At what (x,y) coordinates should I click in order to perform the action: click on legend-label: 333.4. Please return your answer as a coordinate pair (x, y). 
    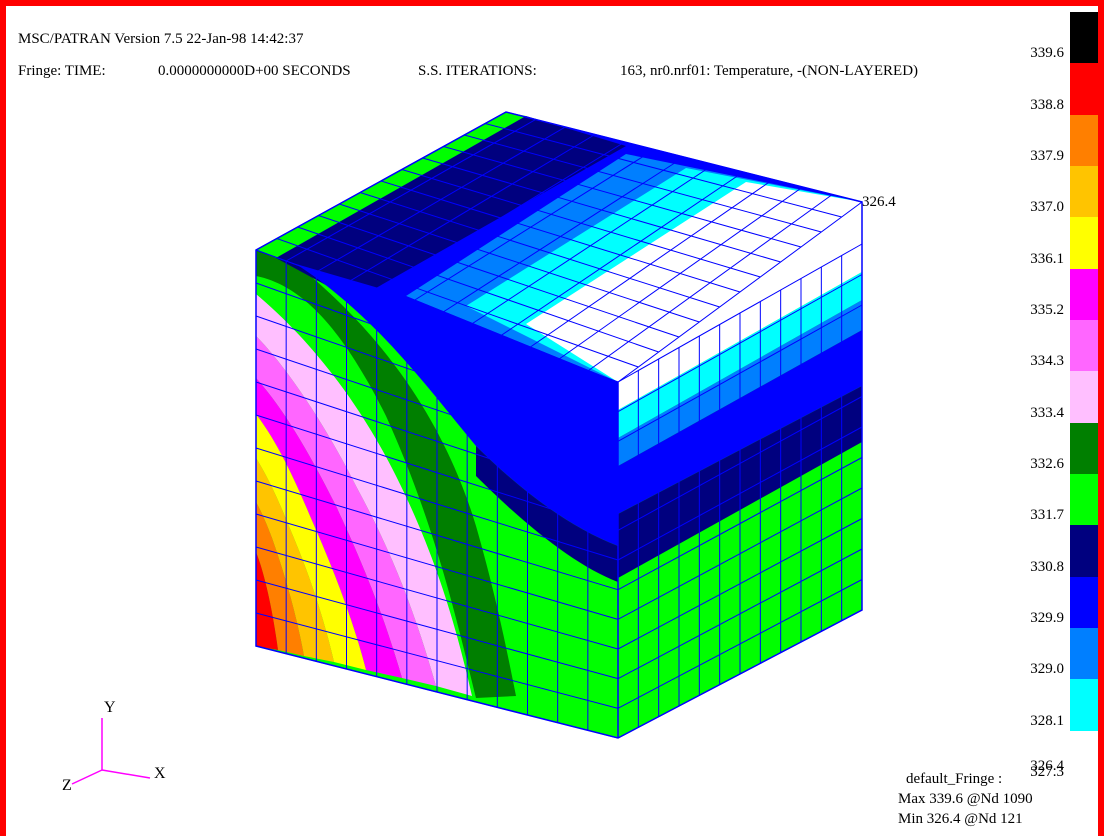
    Looking at the image, I should click on (1047, 412).